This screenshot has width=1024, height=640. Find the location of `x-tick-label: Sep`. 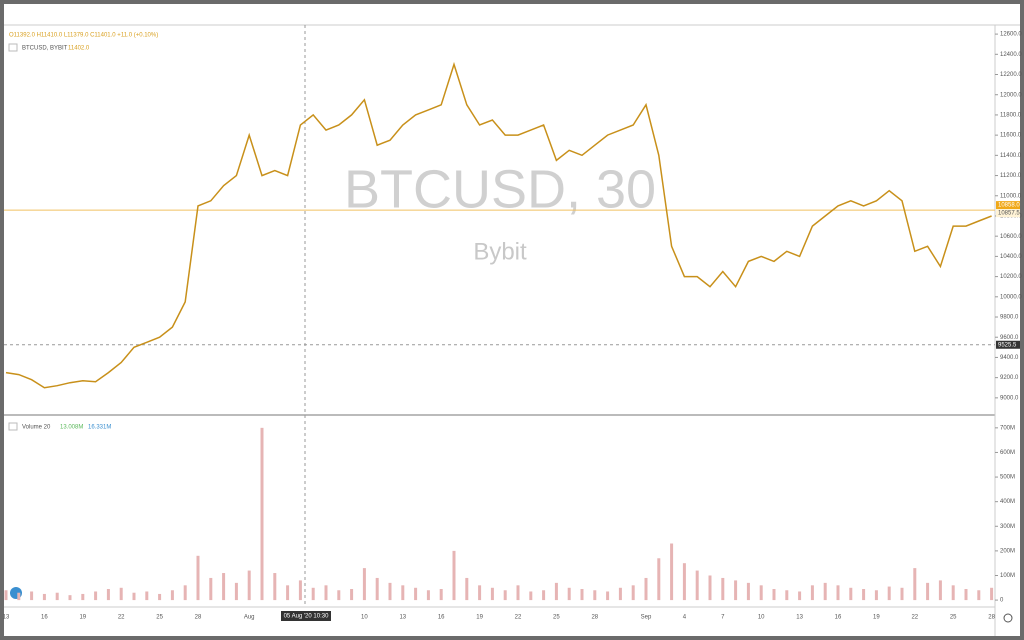

x-tick-label: Sep is located at coordinates (646, 618).